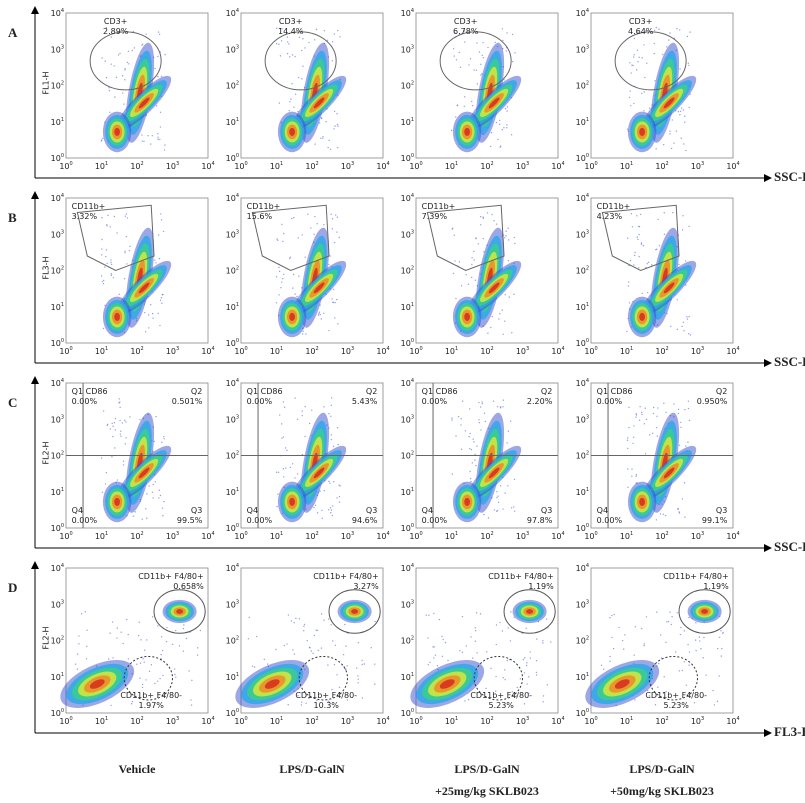 This screenshot has width=805, height=803. I want to click on tick-label: 10⁰, so click(57, 158).